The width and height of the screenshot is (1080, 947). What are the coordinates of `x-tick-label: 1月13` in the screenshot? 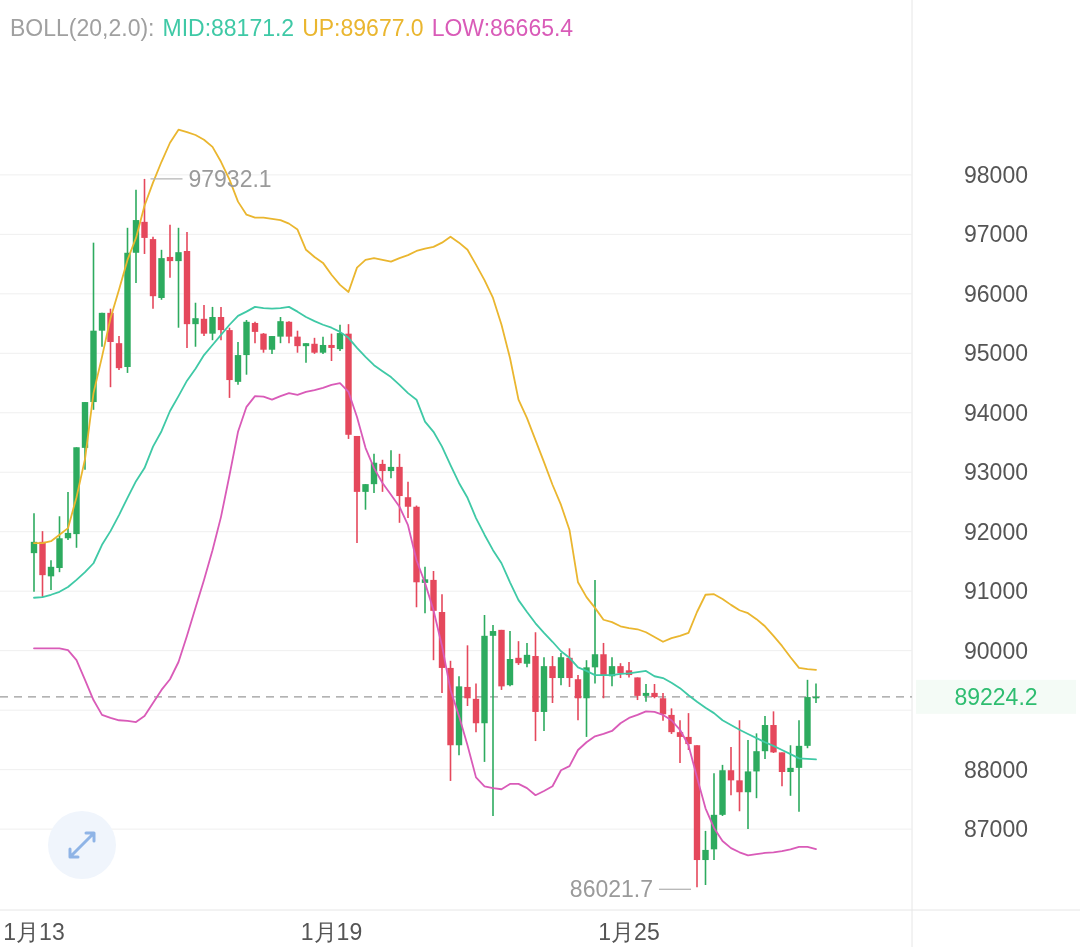 It's located at (34, 932).